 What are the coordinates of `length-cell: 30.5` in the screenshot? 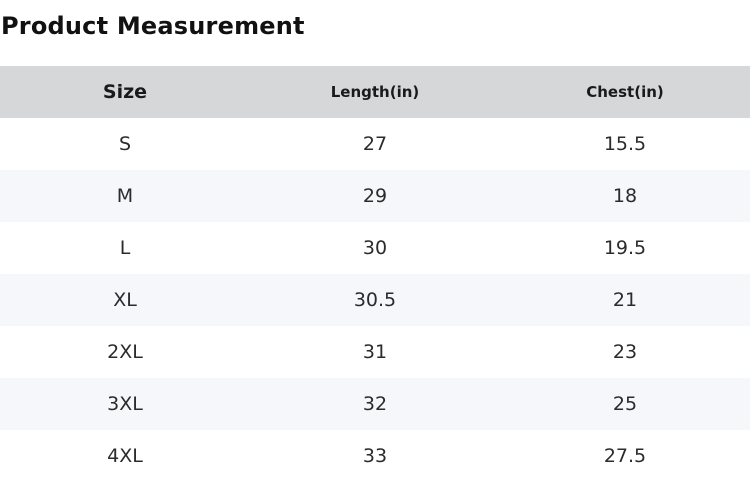 It's located at (375, 300).